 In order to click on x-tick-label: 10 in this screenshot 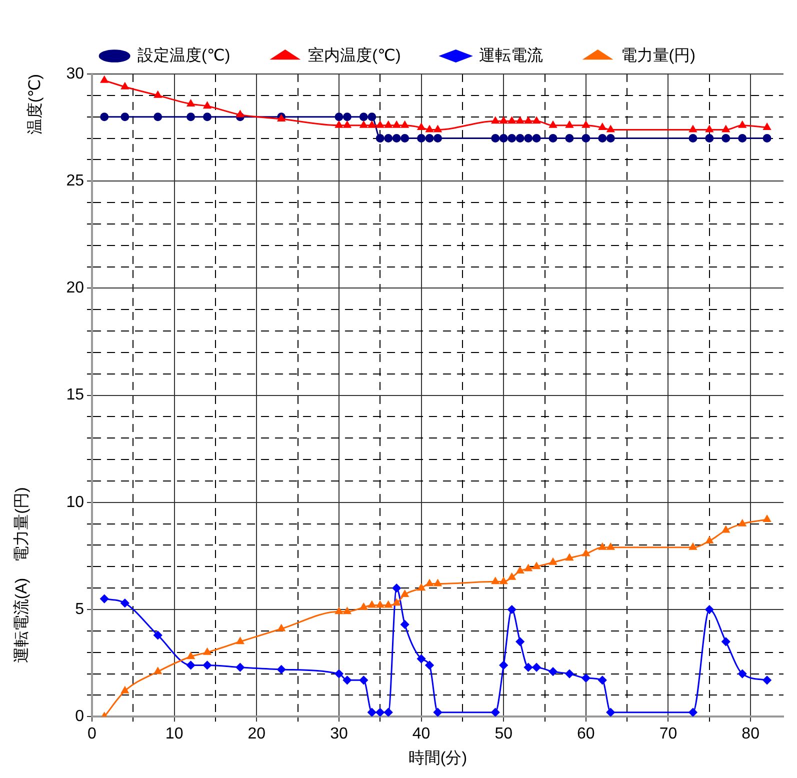, I will do `click(174, 734)`.